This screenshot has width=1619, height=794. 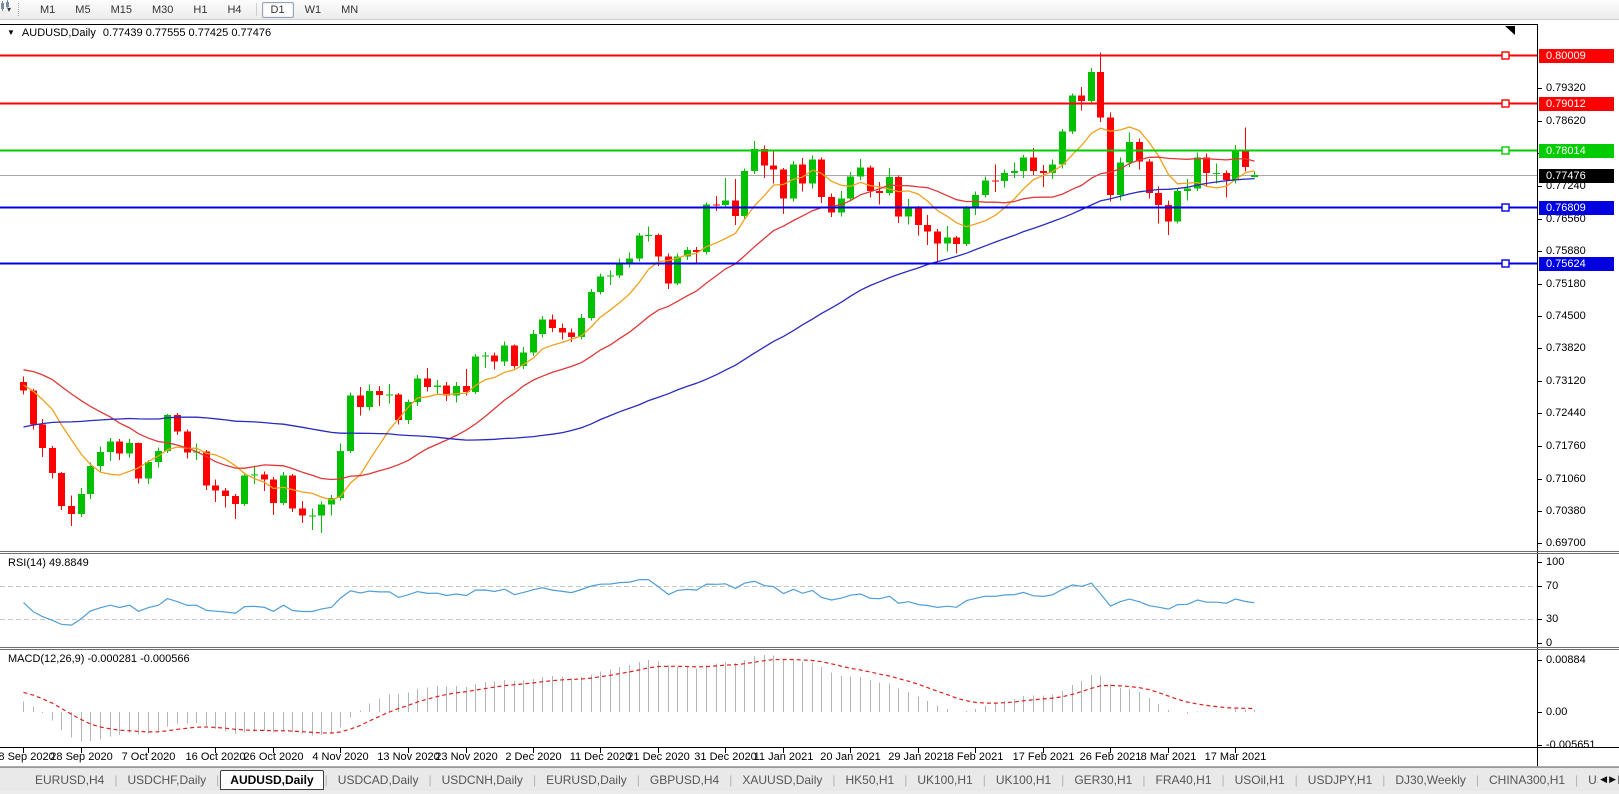 What do you see at coordinates (1604, 779) in the screenshot?
I see `tab-scroll-left-icon: ◀` at bounding box center [1604, 779].